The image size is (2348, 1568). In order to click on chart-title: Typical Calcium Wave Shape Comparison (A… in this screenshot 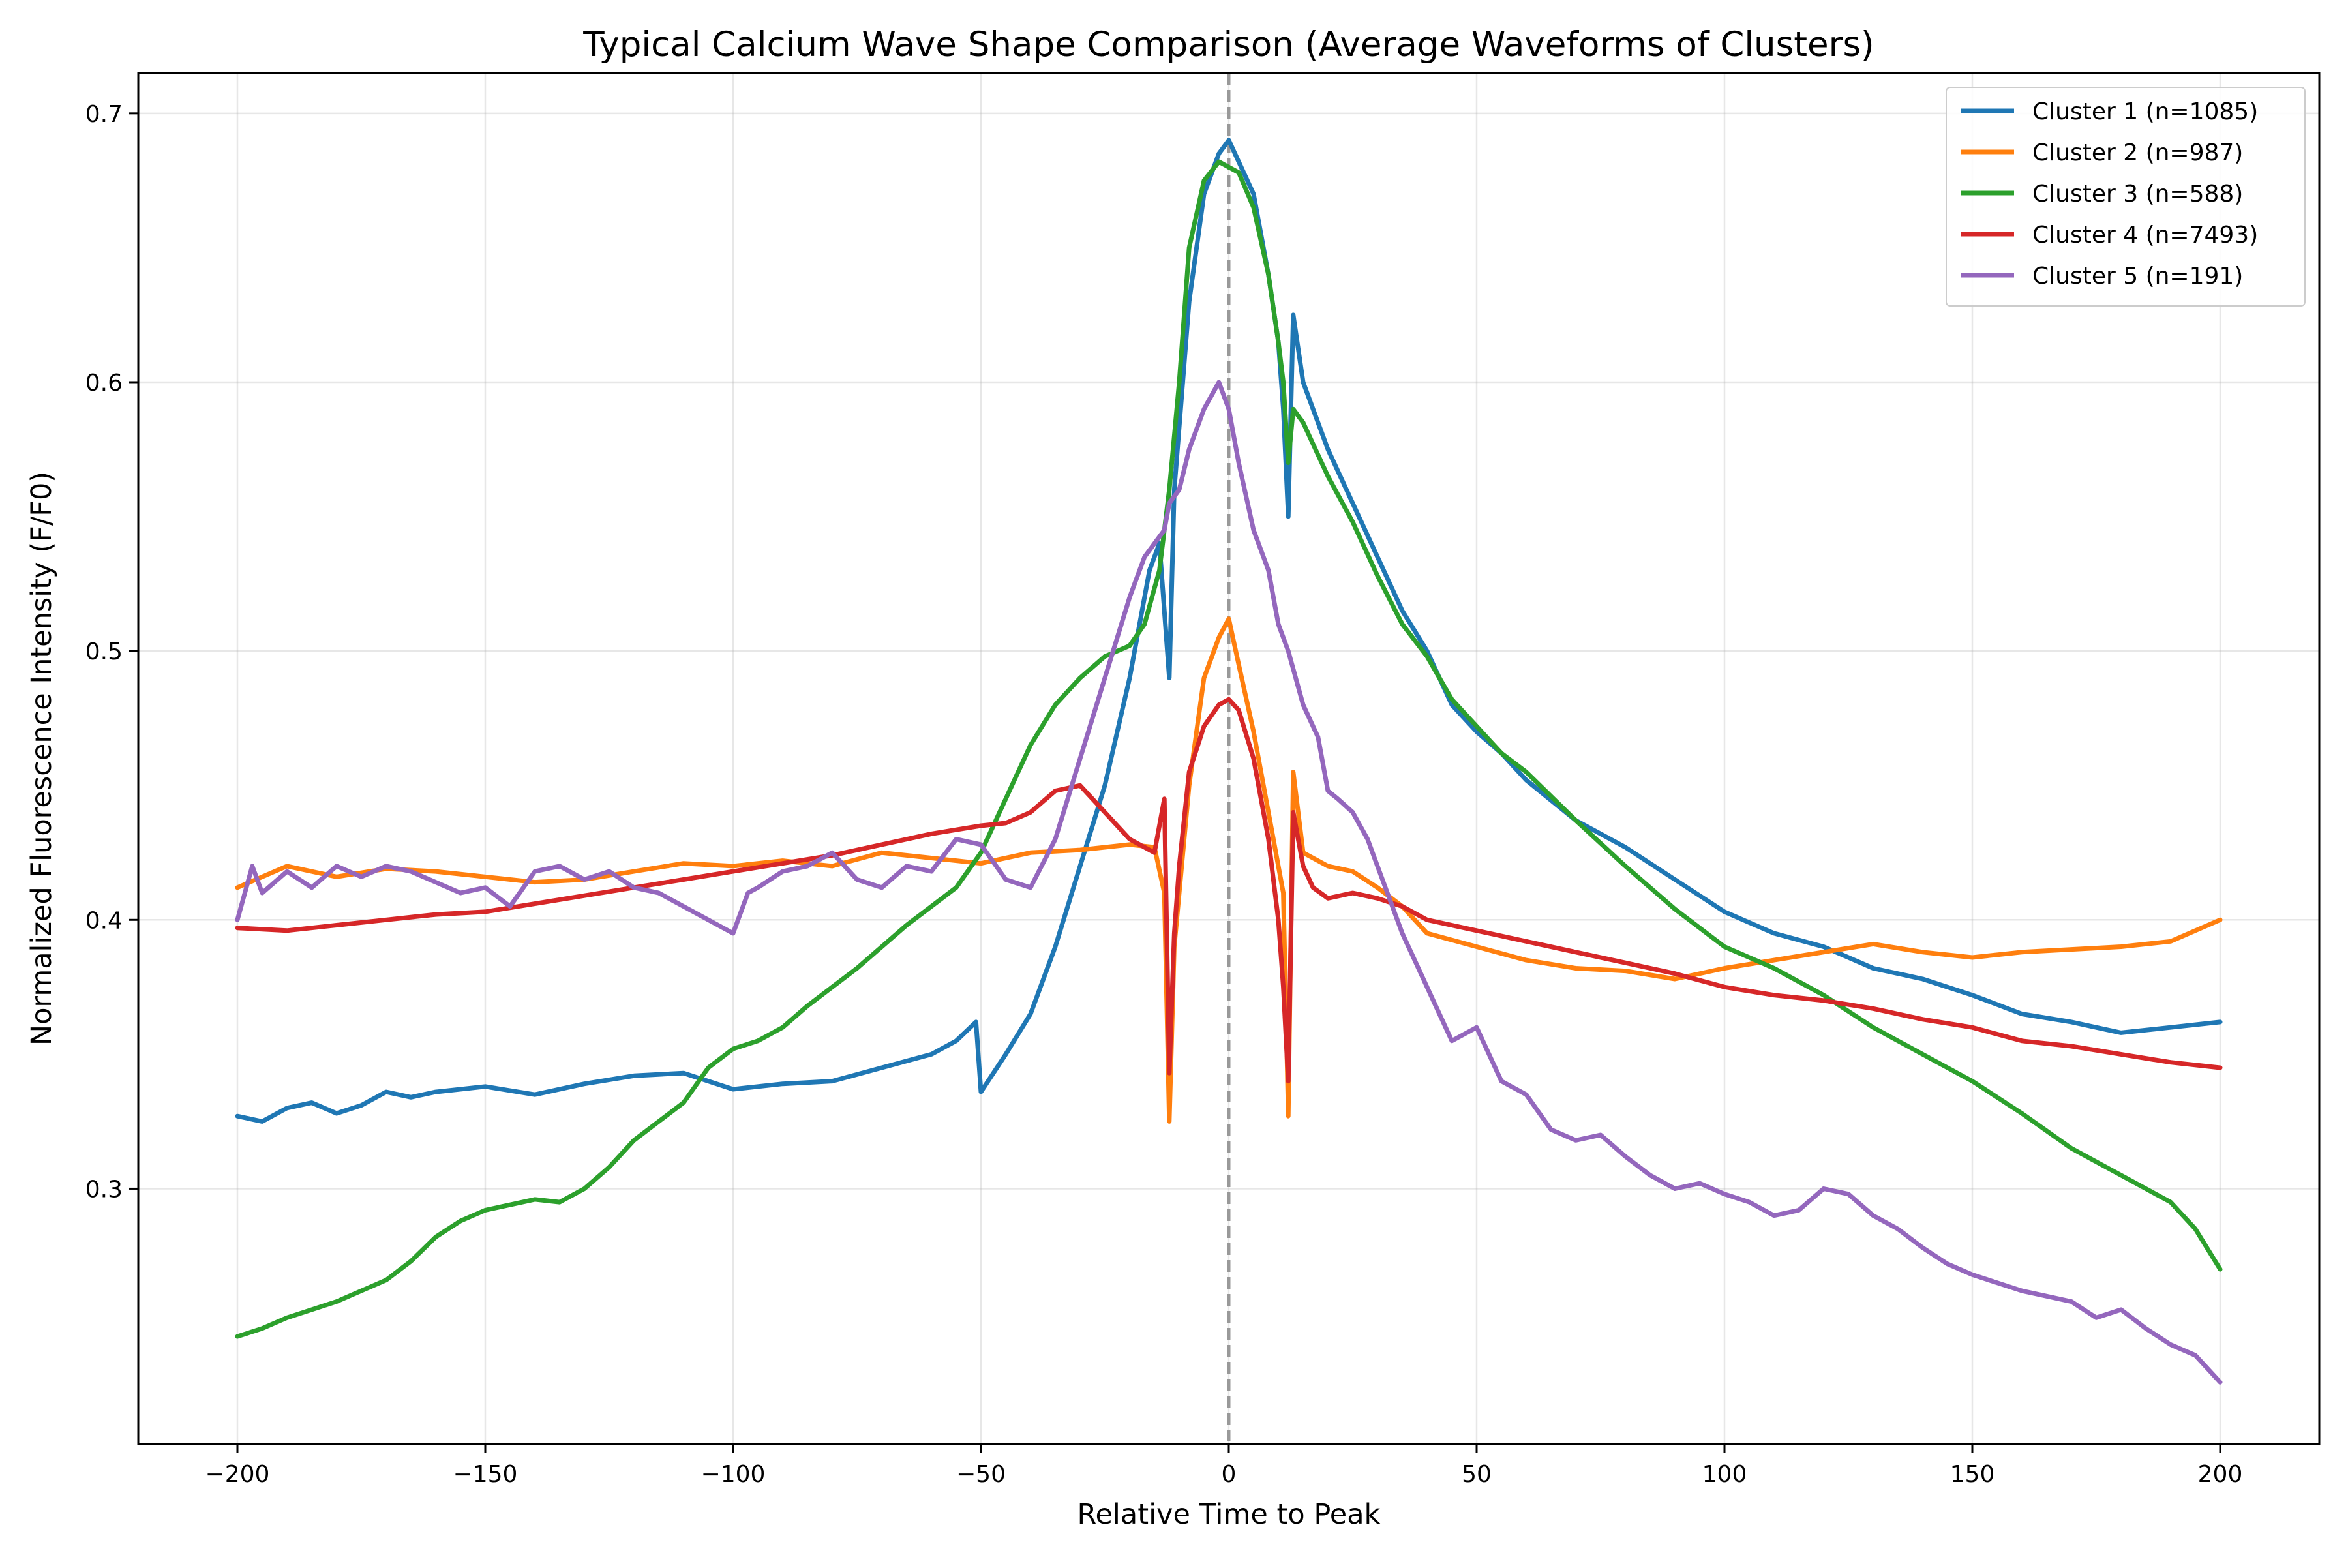, I will do `click(1228, 45)`.